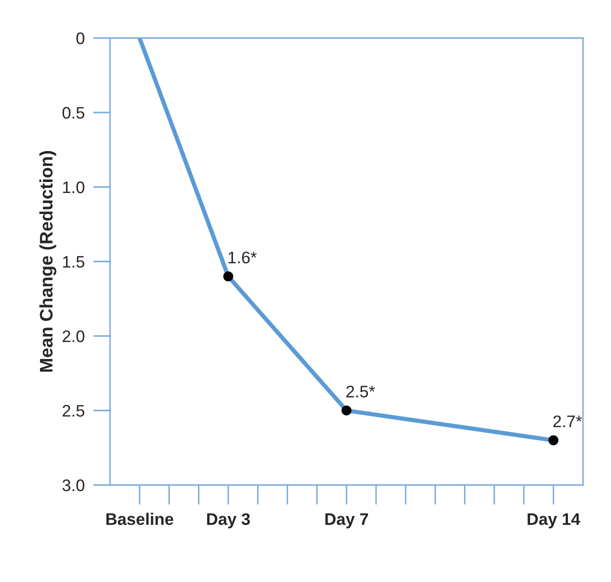 The height and width of the screenshot is (582, 611). What do you see at coordinates (47, 261) in the screenshot?
I see `y-axis-title: Mean Change (Reduction)` at bounding box center [47, 261].